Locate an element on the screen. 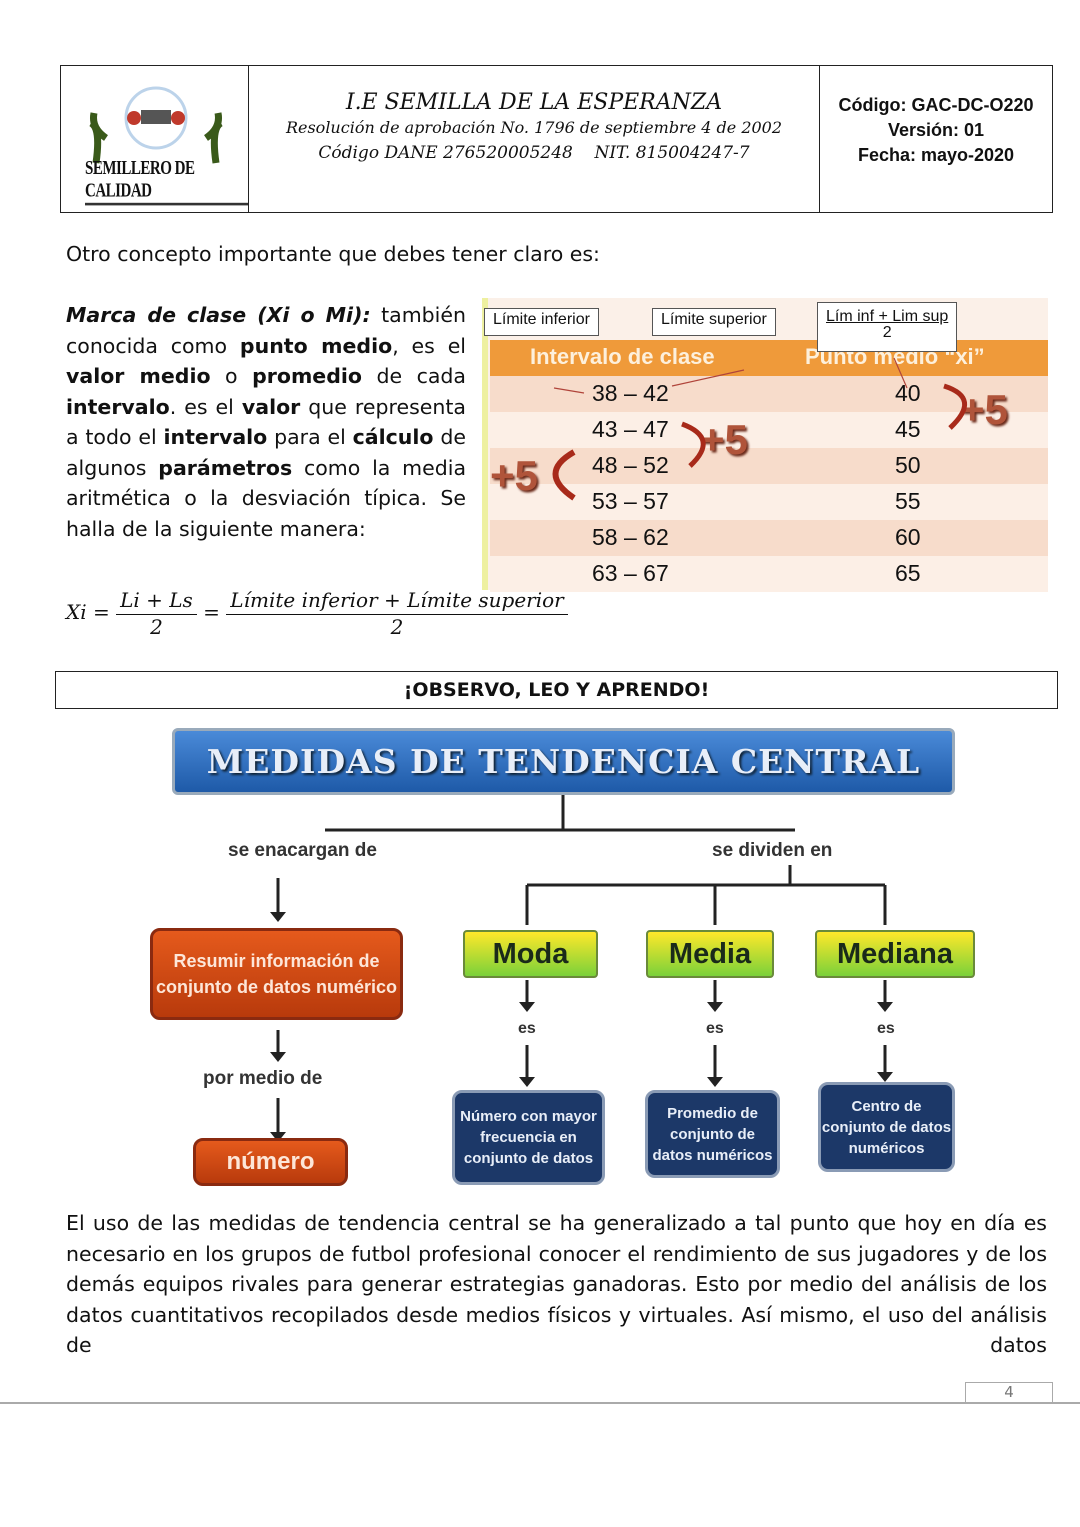 The width and height of the screenshot is (1080, 1527). mediana-description: Centro de conjunto de datos numéricos is located at coordinates (886, 1127).